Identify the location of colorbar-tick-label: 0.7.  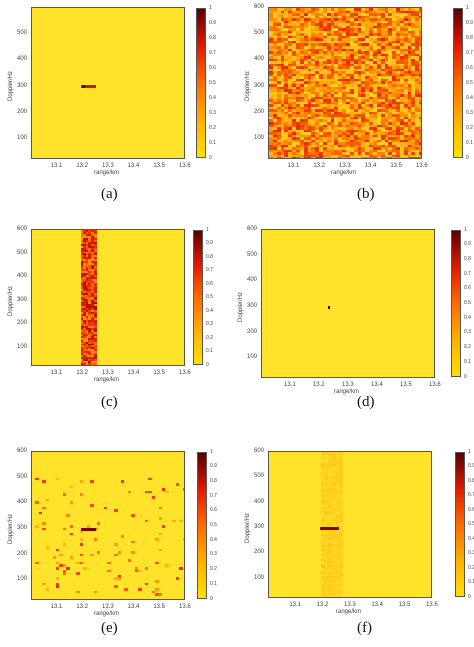
(469, 52).